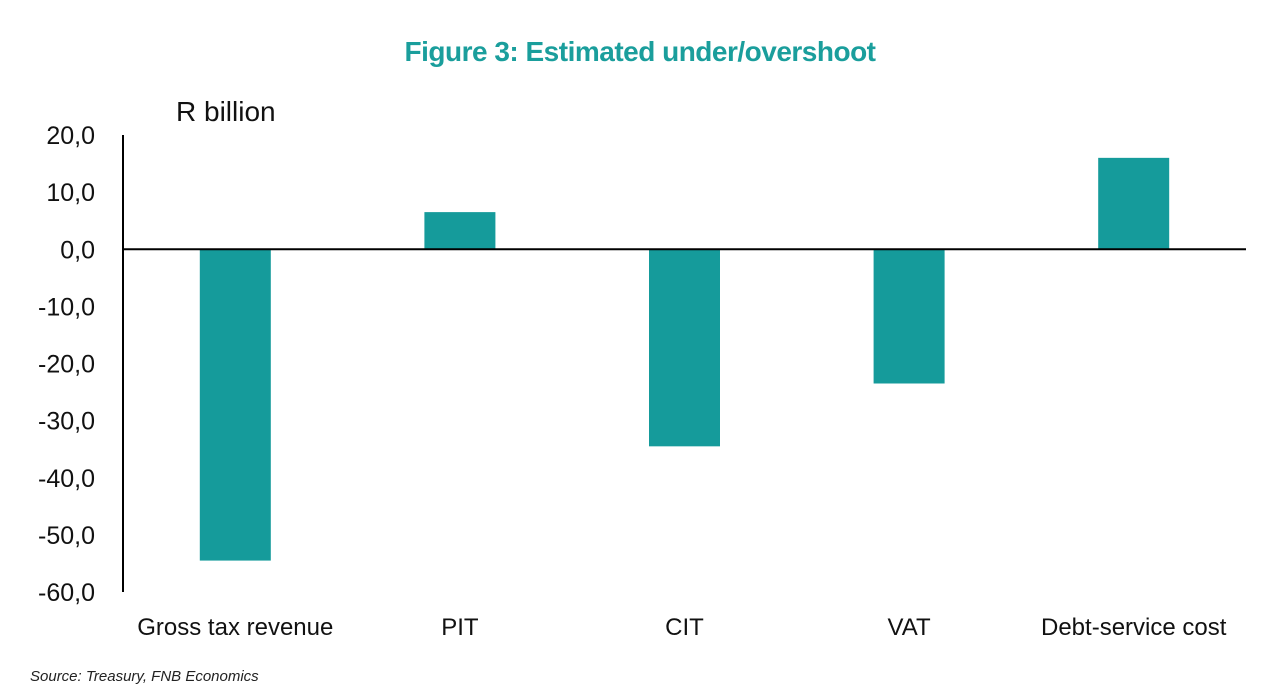 Image resolution: width=1280 pixels, height=700 pixels. Describe the element at coordinates (226, 111) in the screenshot. I see `y-axis-unit-label: R billion` at that location.